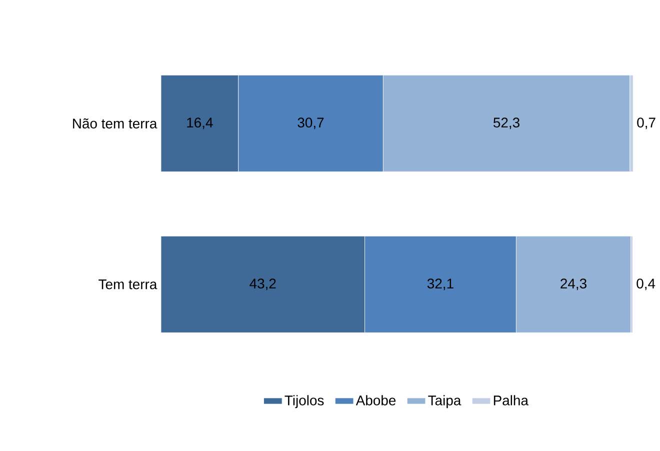  I want to click on data-label: 0,7, so click(646, 124).